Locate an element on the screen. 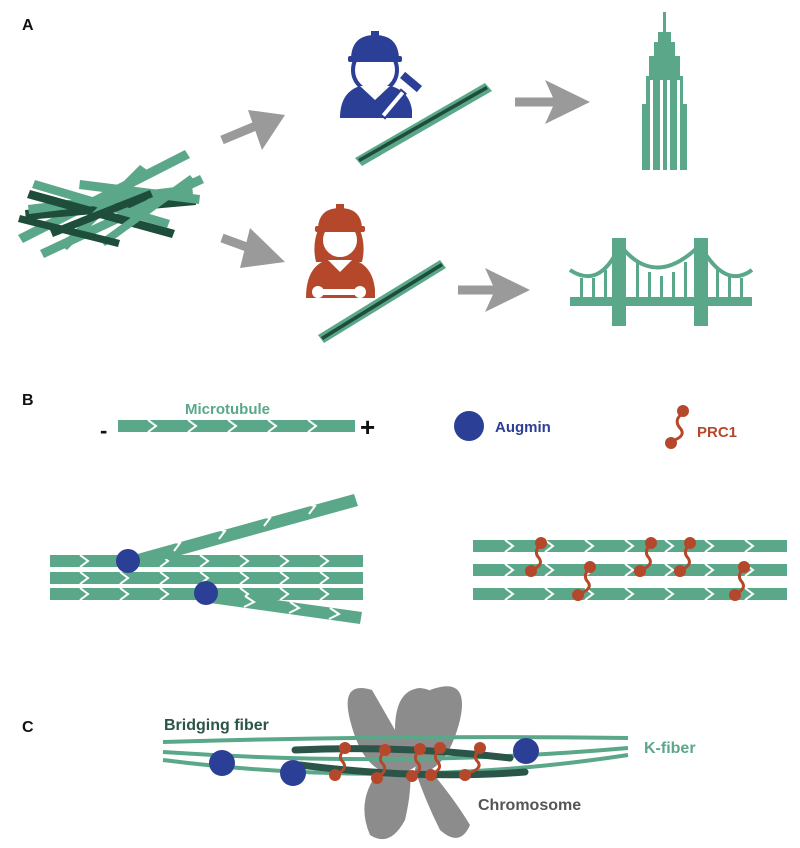 Image resolution: width=800 pixels, height=848 pixels. arrow-up-right is located at coordinates (252, 130).